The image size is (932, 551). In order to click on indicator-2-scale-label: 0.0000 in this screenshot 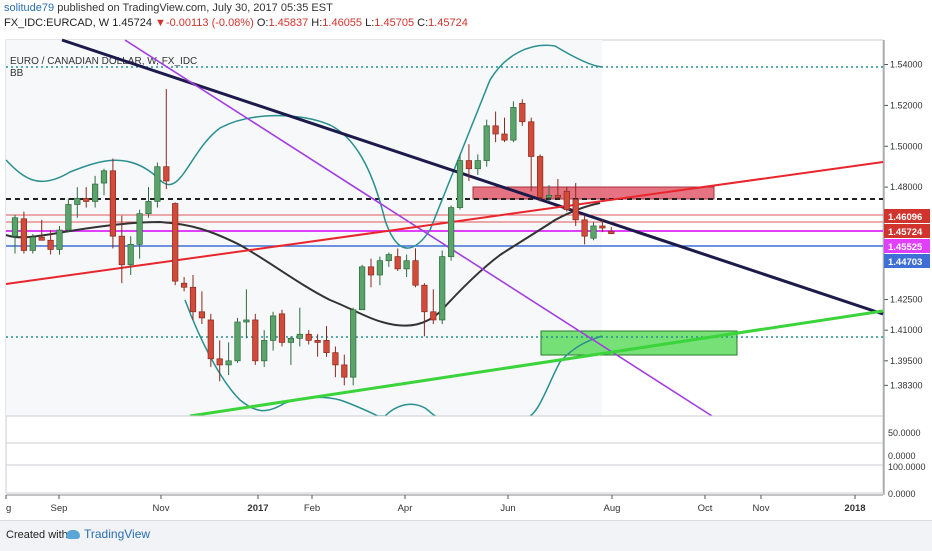, I will do `click(902, 456)`.